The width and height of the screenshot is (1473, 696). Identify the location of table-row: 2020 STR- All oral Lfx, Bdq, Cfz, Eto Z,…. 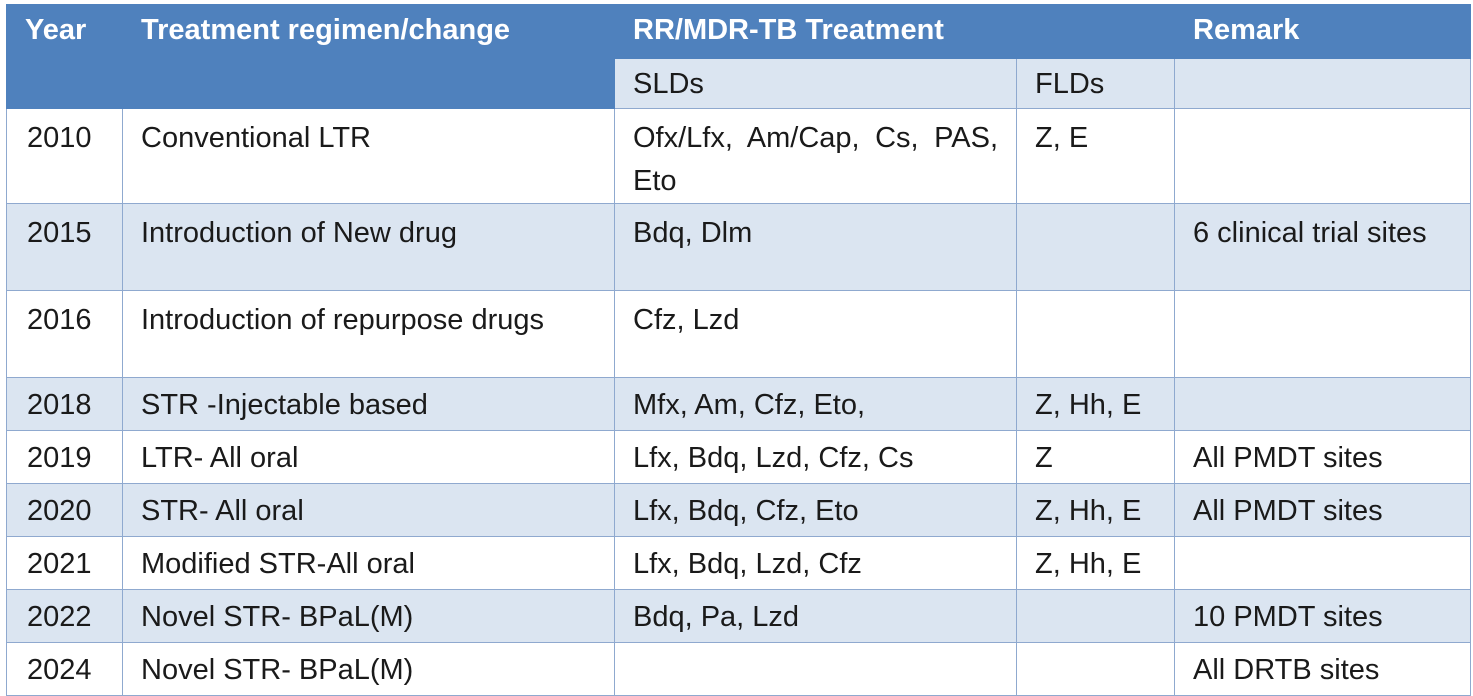
(738, 510).